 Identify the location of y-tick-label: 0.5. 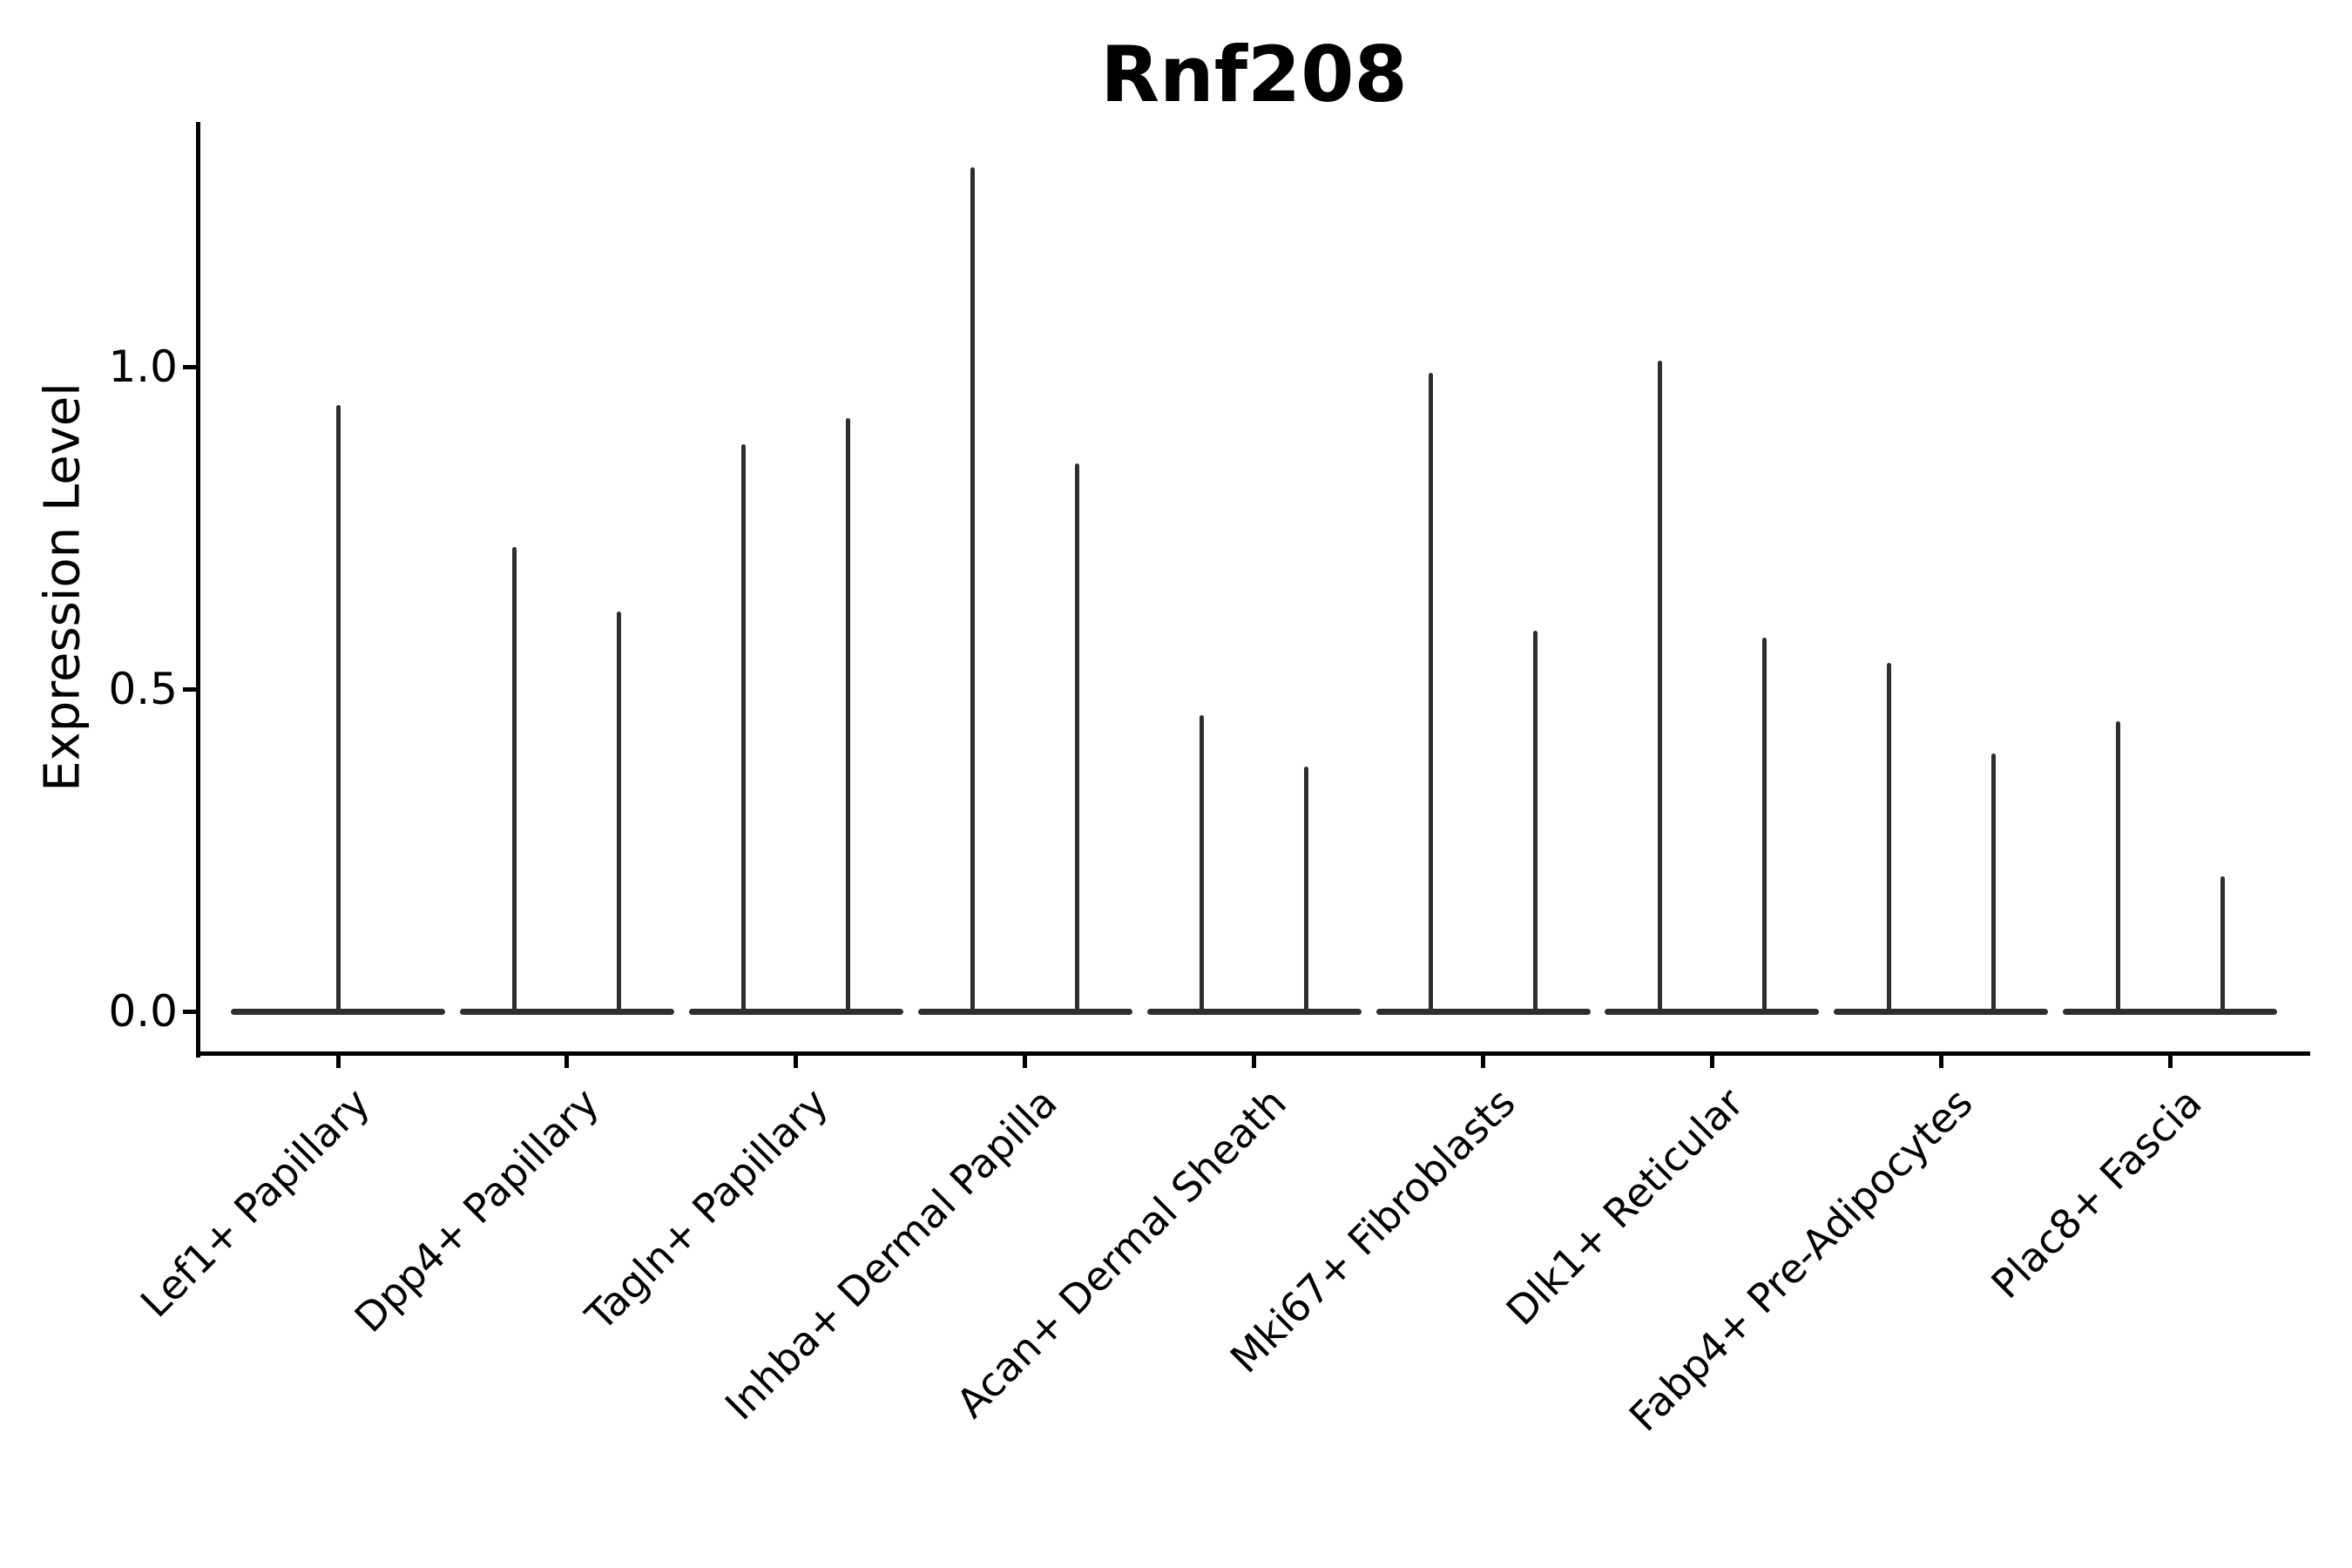
(143, 689).